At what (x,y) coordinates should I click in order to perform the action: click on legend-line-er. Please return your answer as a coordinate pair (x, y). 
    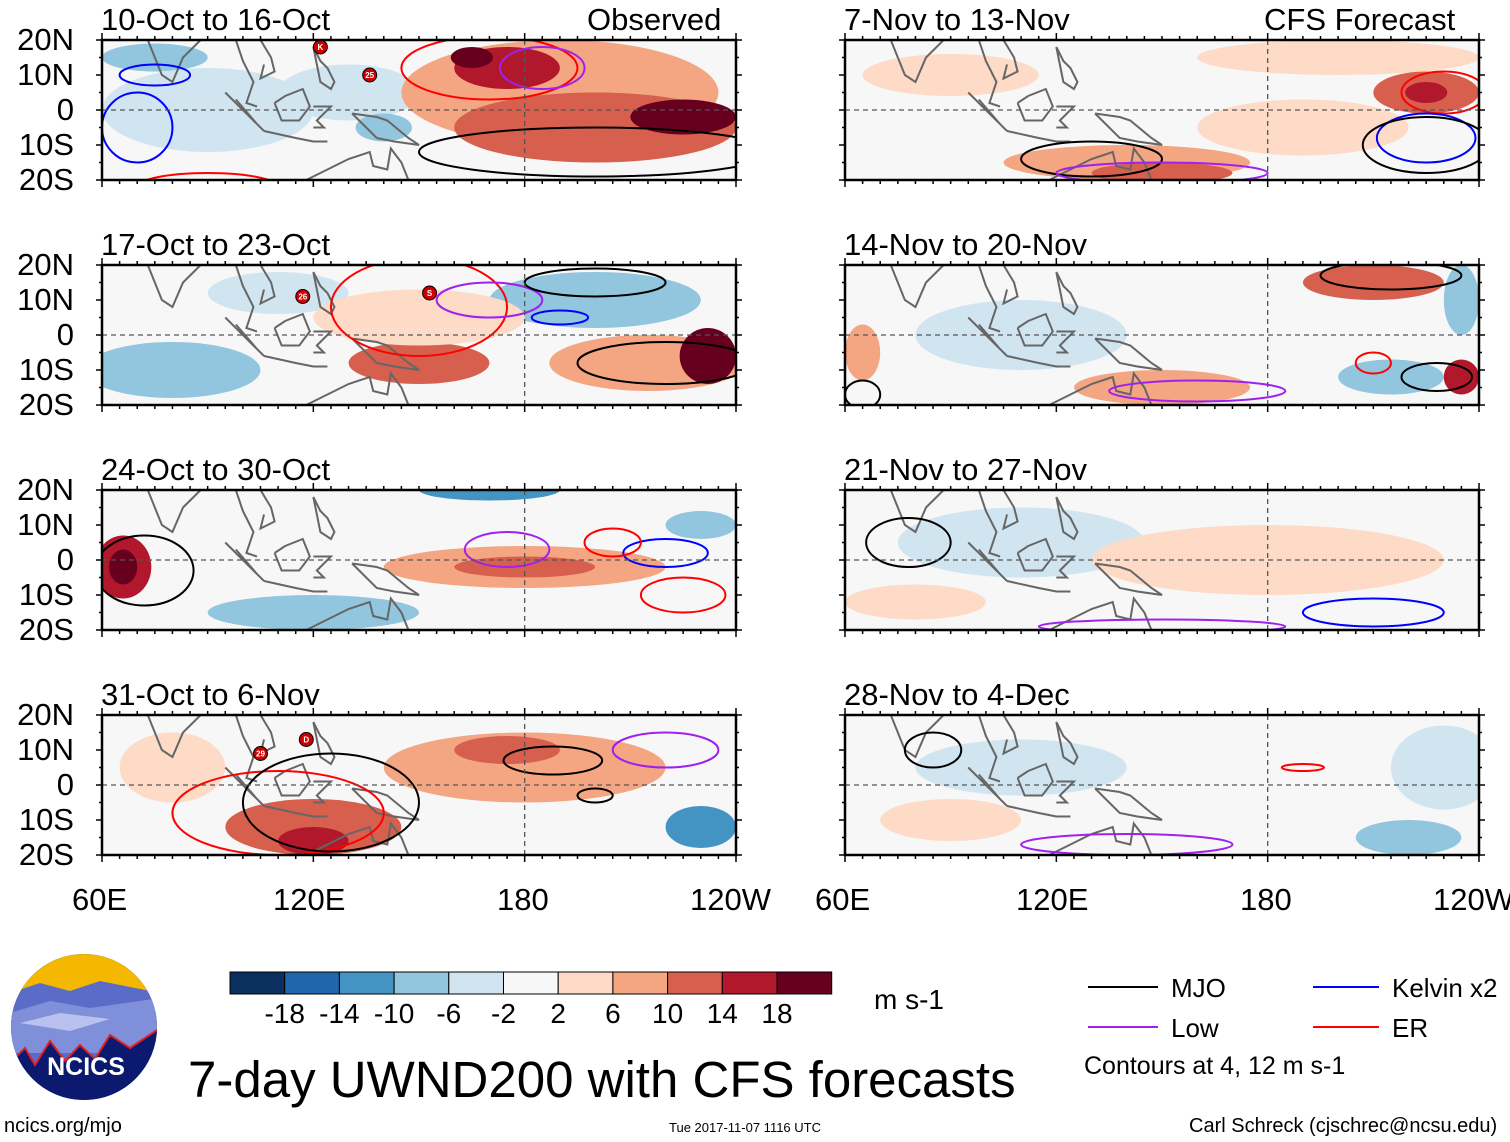
    Looking at the image, I should click on (1346, 1027).